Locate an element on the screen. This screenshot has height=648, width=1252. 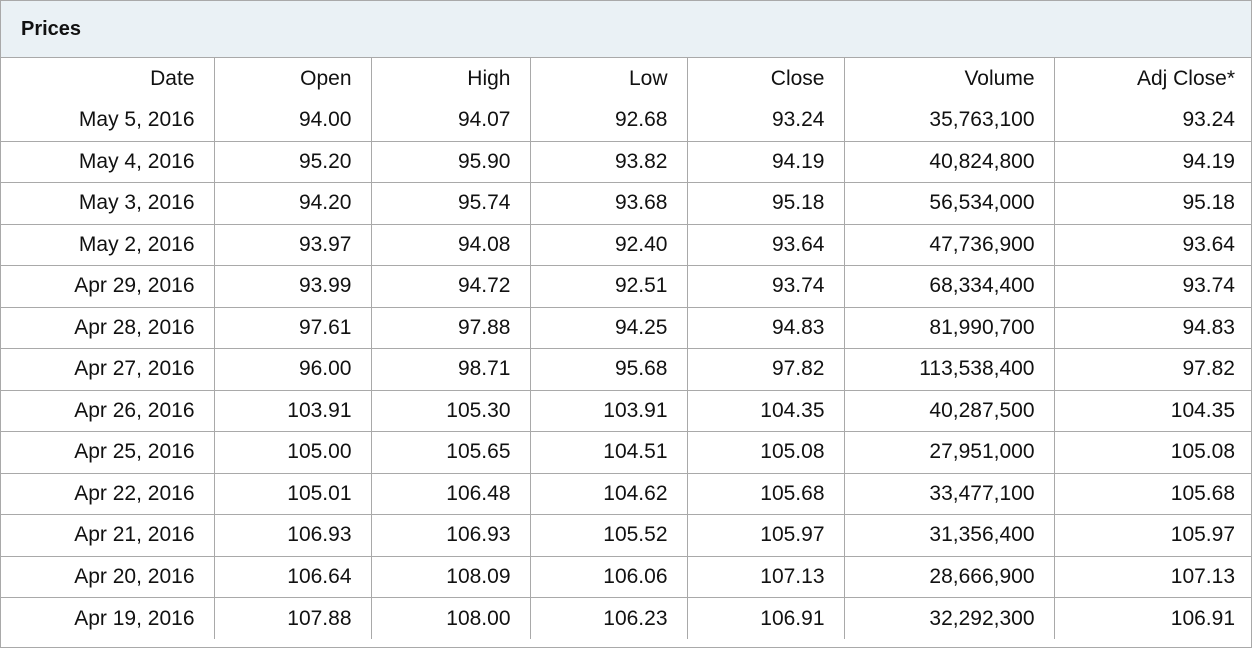
low-cell: 95.68 is located at coordinates (608, 369).